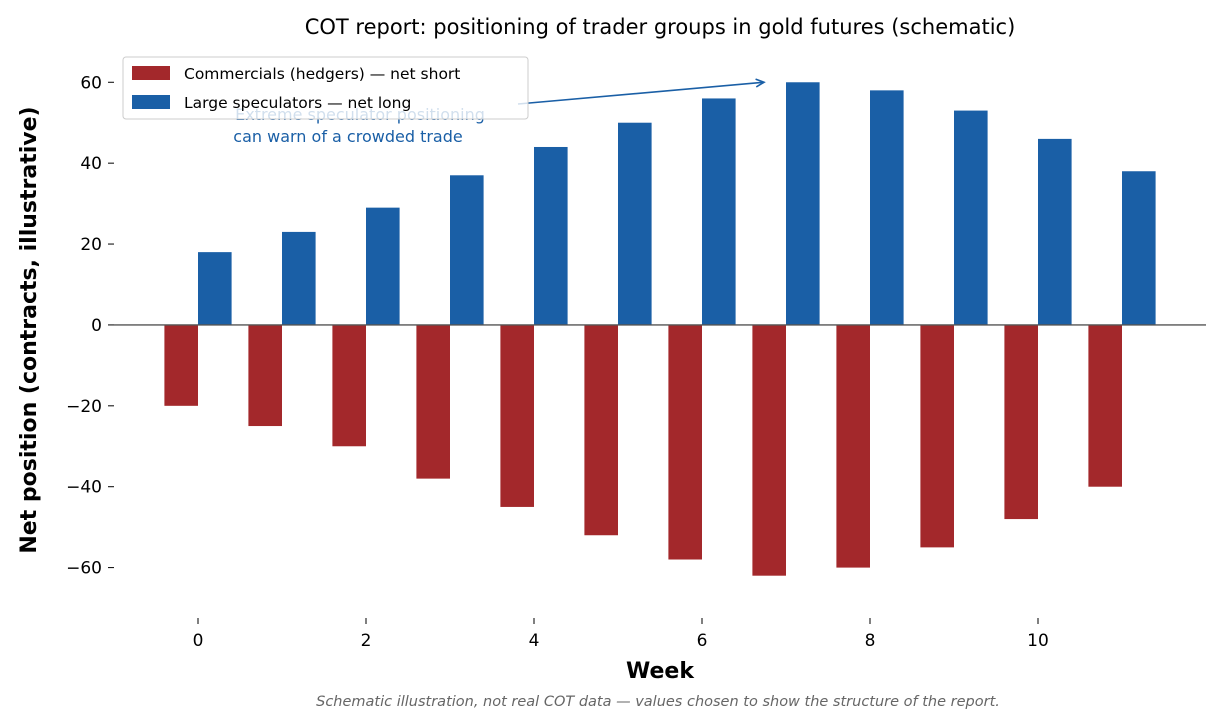 This screenshot has width=1220, height=725. Describe the element at coordinates (347, 136) in the screenshot. I see `annotation-line-2: can warn of a crowded trade` at that location.